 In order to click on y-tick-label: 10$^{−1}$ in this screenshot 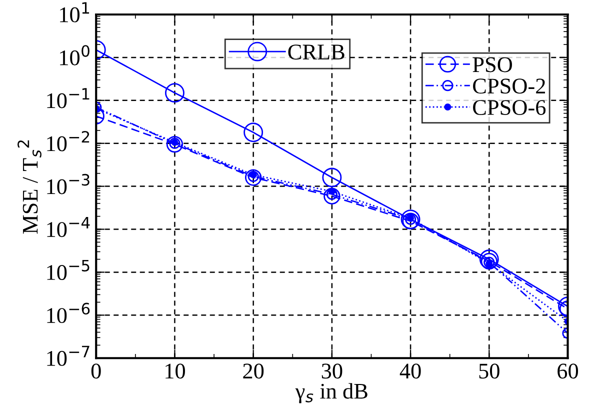, I will do `click(68, 98)`.